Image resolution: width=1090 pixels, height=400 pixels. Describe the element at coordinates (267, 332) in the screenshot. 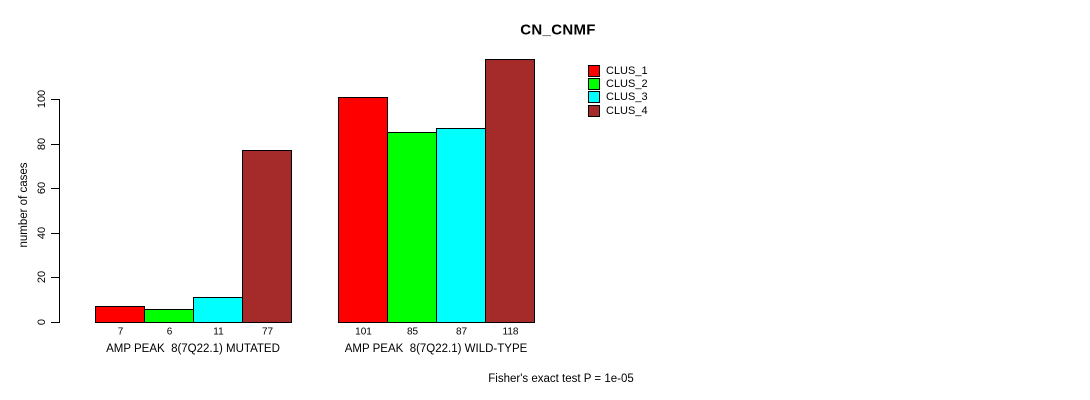

I see `bar-value-label: 77` at that location.